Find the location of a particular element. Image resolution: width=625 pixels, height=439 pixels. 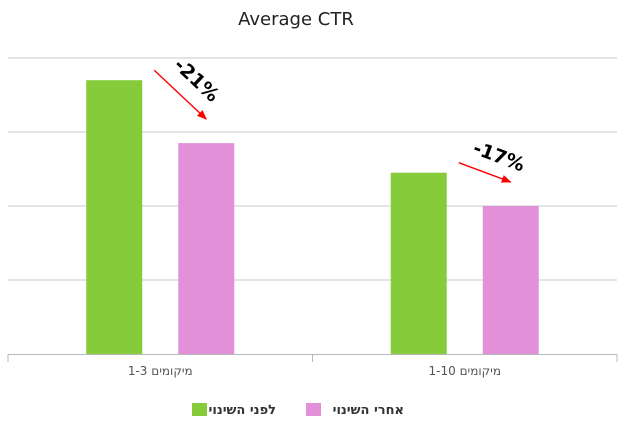

x-axis: מיקומים 1-3 מיקומים 1-10 is located at coordinates (312, 366).